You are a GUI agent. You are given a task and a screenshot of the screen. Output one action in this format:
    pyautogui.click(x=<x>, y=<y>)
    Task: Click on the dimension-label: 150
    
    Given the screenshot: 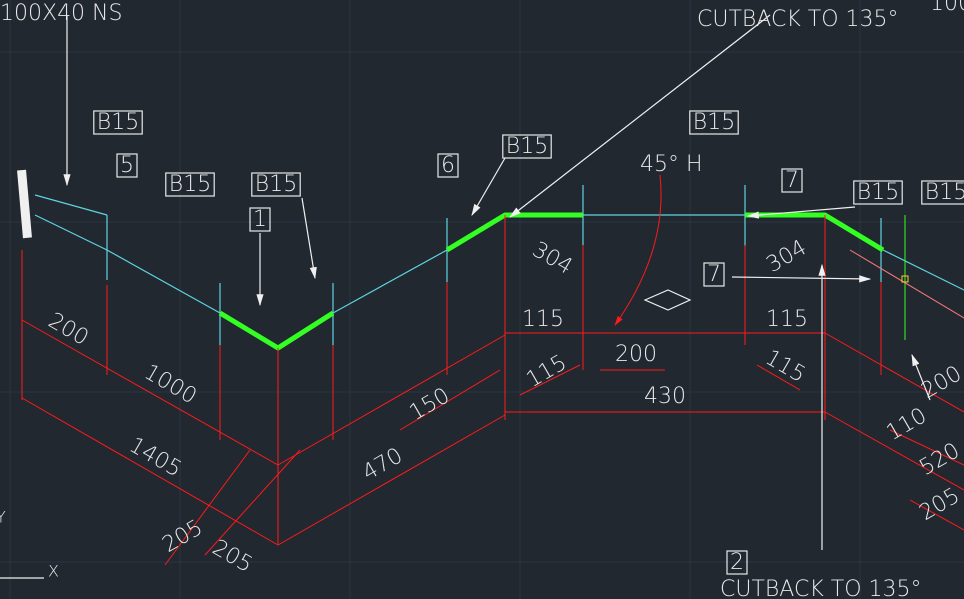 What is the action you would take?
    pyautogui.click(x=429, y=404)
    